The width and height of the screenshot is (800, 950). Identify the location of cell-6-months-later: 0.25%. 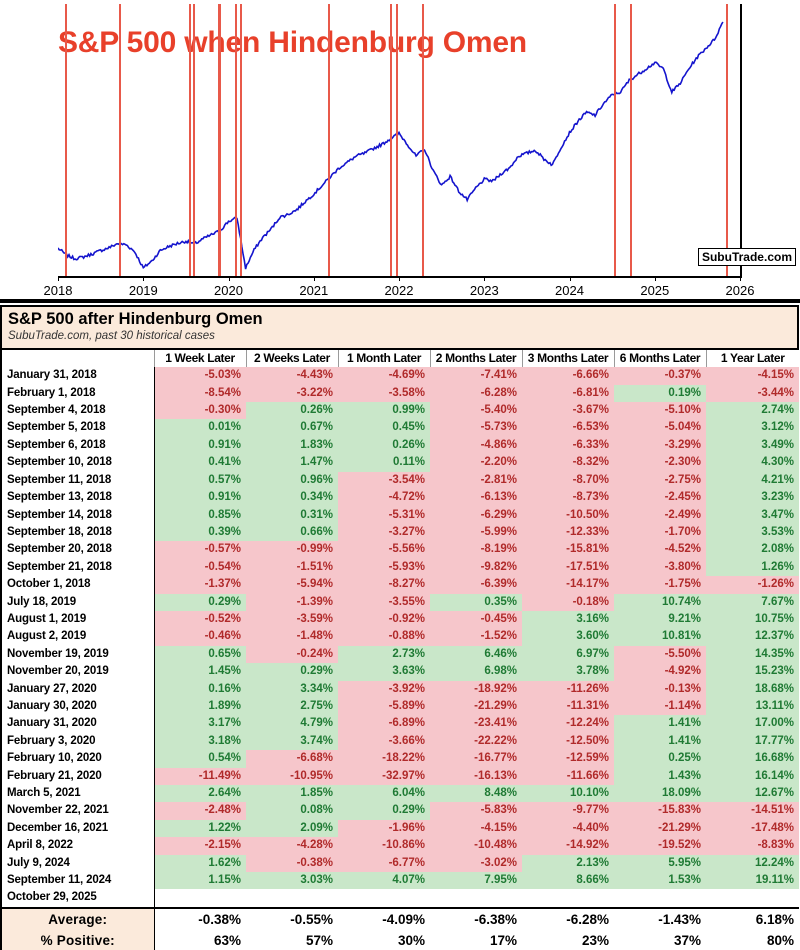
(660, 759).